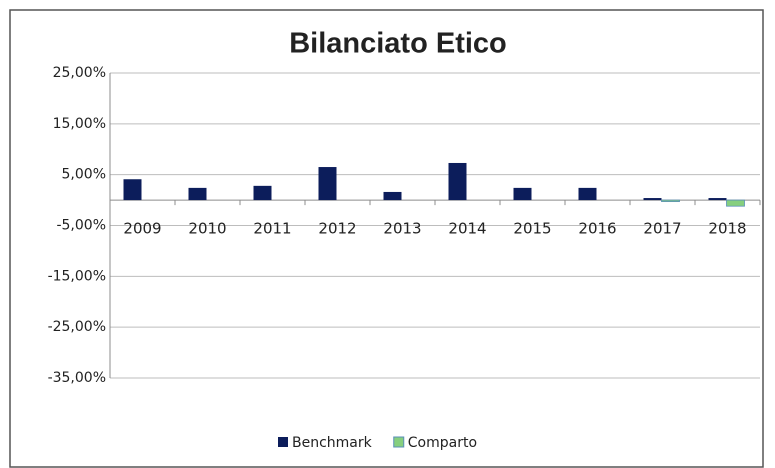  What do you see at coordinates (332, 443) in the screenshot?
I see `legend-label: Benchmark` at bounding box center [332, 443].